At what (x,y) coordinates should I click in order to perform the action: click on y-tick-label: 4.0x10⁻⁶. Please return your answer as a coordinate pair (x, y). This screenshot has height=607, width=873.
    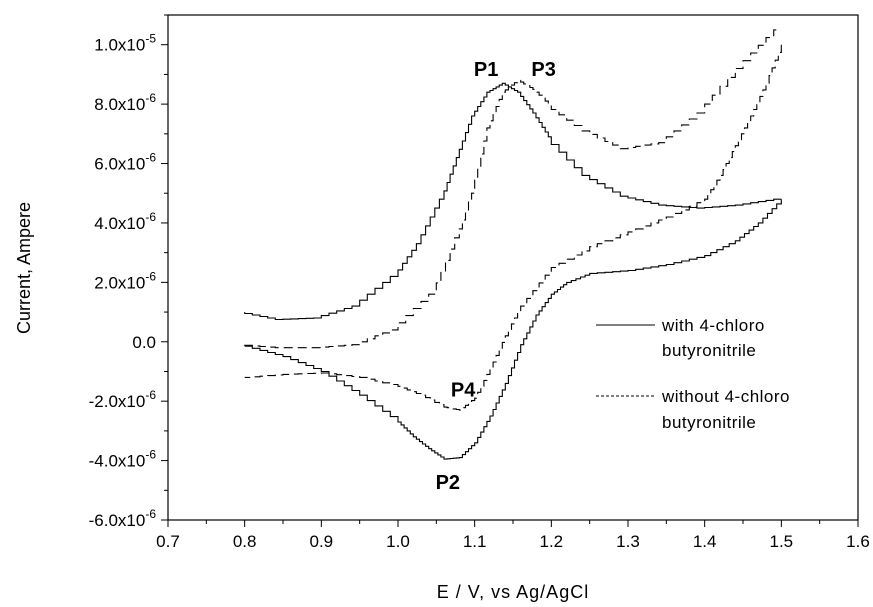
    Looking at the image, I should click on (125, 221).